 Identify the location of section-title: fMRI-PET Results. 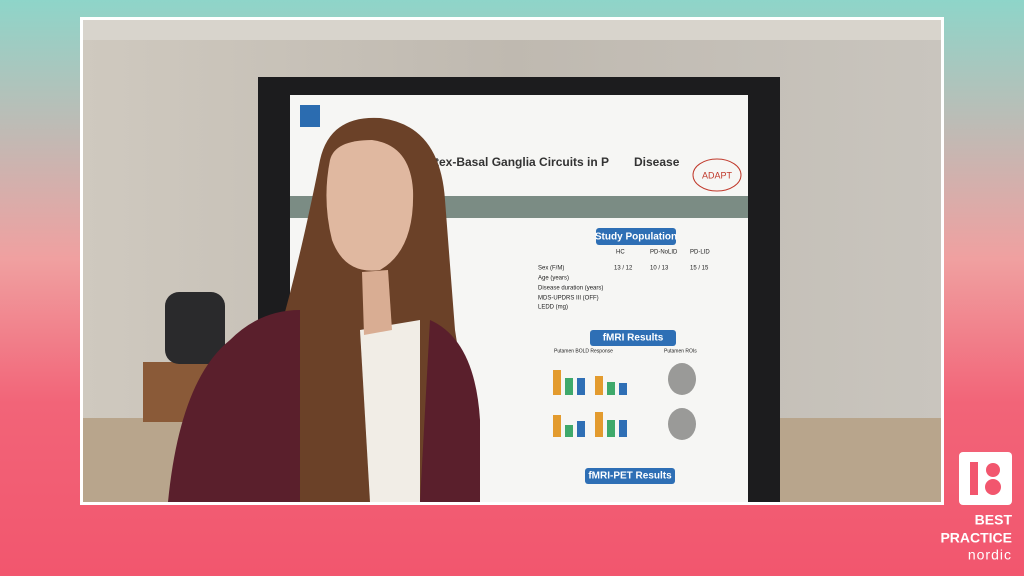
(630, 476).